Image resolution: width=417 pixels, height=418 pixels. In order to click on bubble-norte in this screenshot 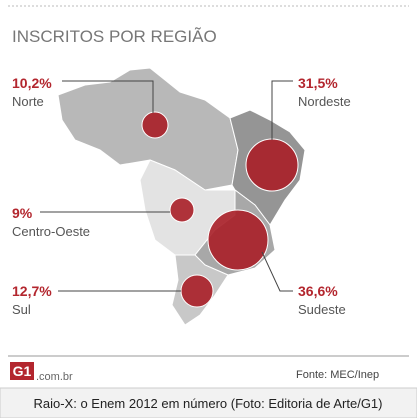, I will do `click(155, 125)`.